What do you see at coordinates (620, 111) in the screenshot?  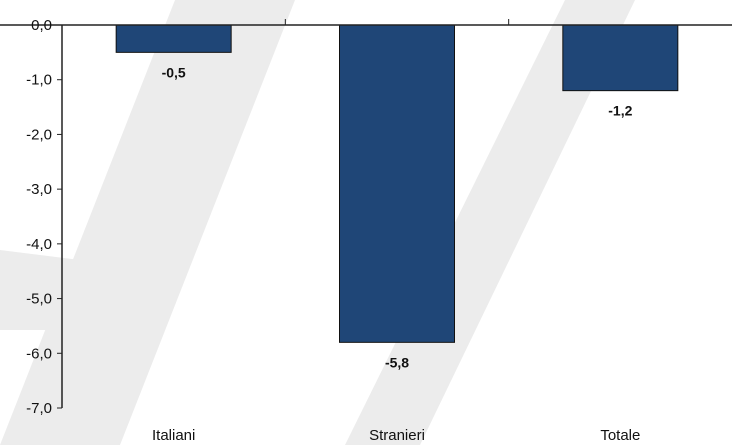 I see `data-label: -1,2` at bounding box center [620, 111].